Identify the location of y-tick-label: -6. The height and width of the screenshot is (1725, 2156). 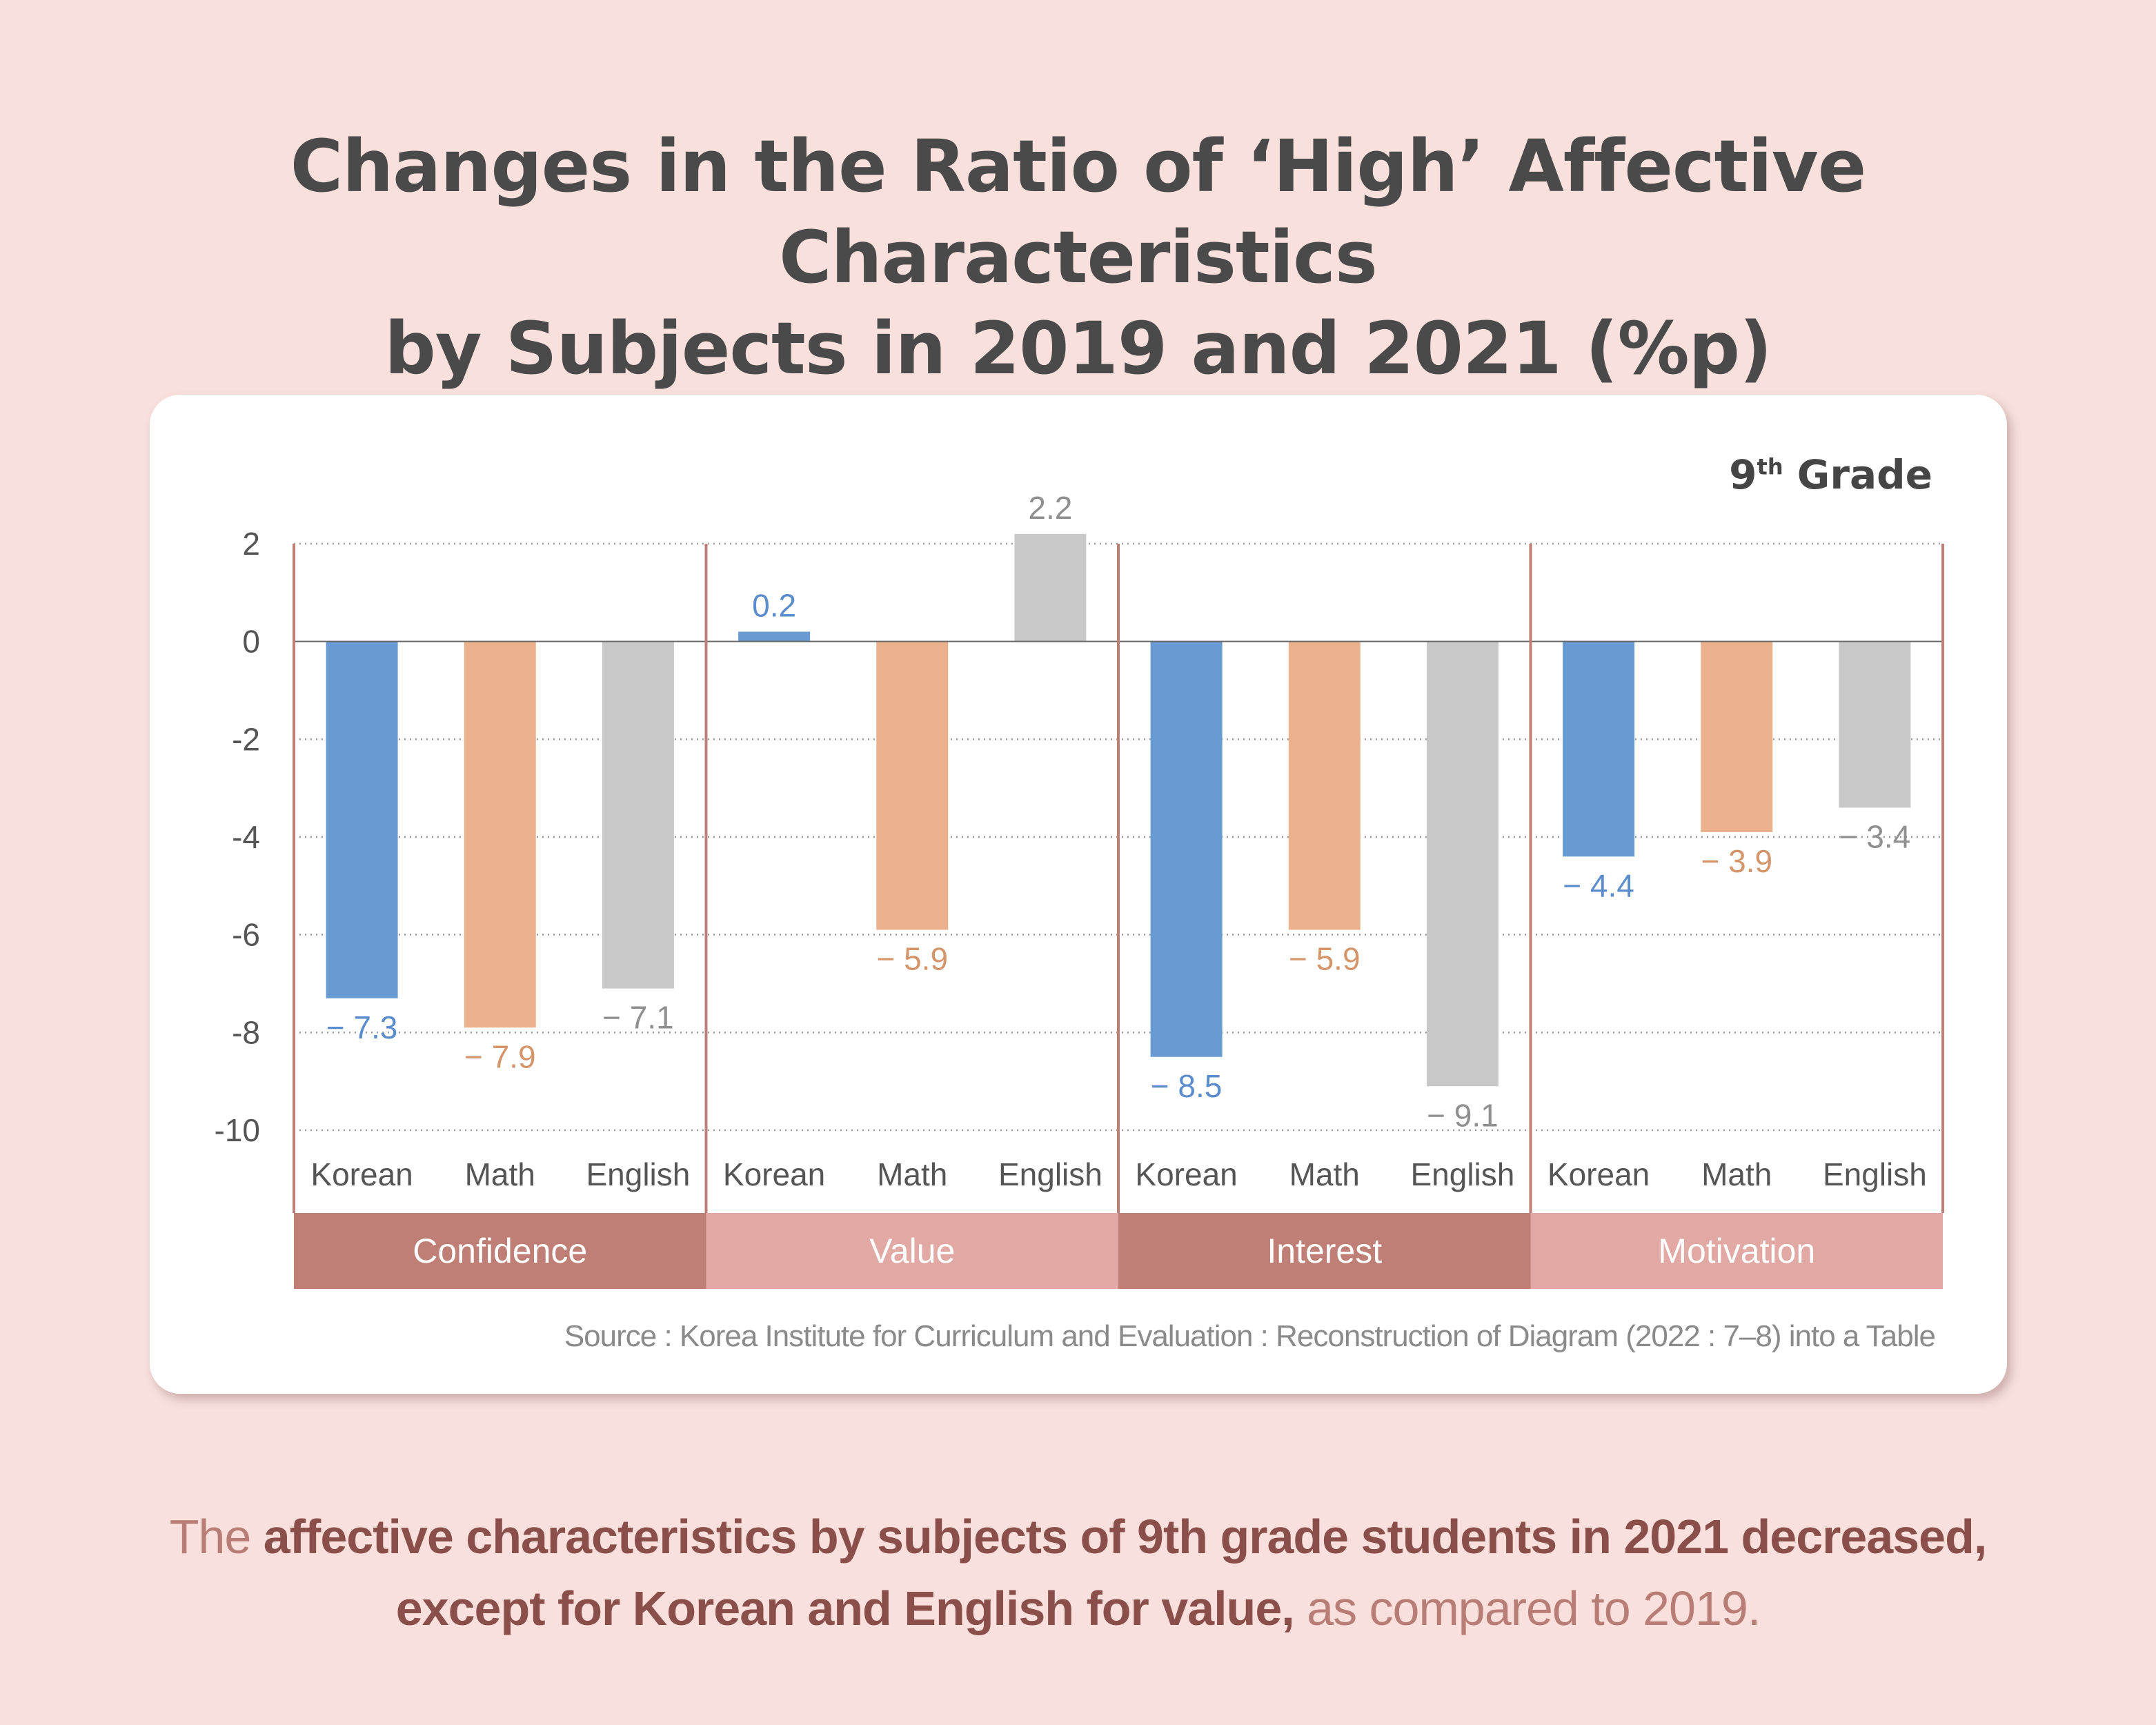
(246, 935).